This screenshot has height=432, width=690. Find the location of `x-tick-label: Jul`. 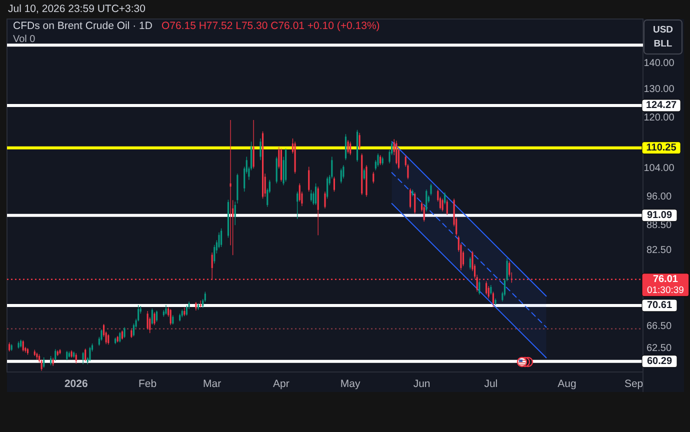

x-tick-label: Jul is located at coordinates (491, 384).